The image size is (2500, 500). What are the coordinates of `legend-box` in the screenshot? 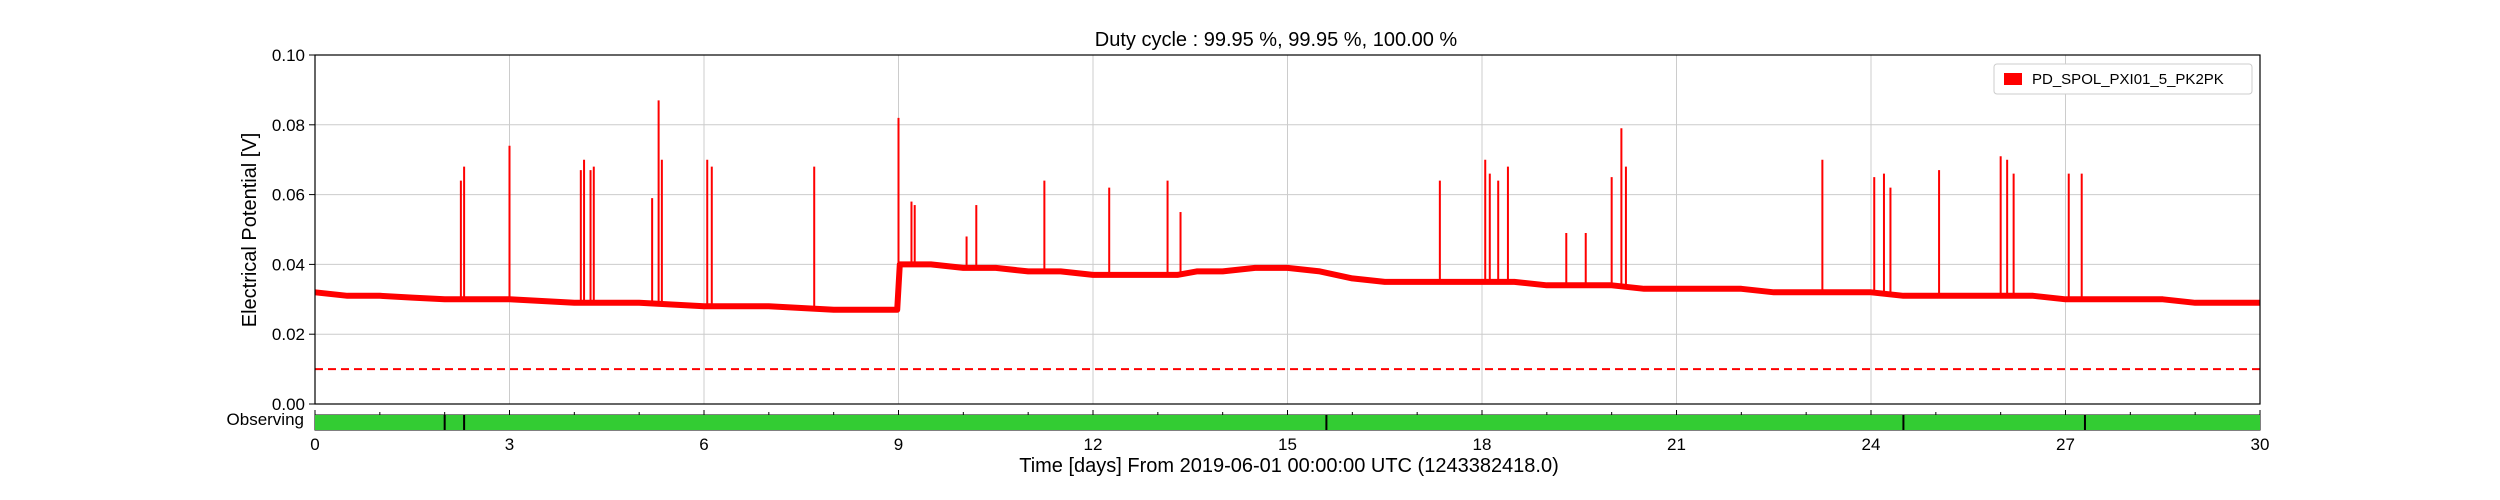 It's located at (2123, 79).